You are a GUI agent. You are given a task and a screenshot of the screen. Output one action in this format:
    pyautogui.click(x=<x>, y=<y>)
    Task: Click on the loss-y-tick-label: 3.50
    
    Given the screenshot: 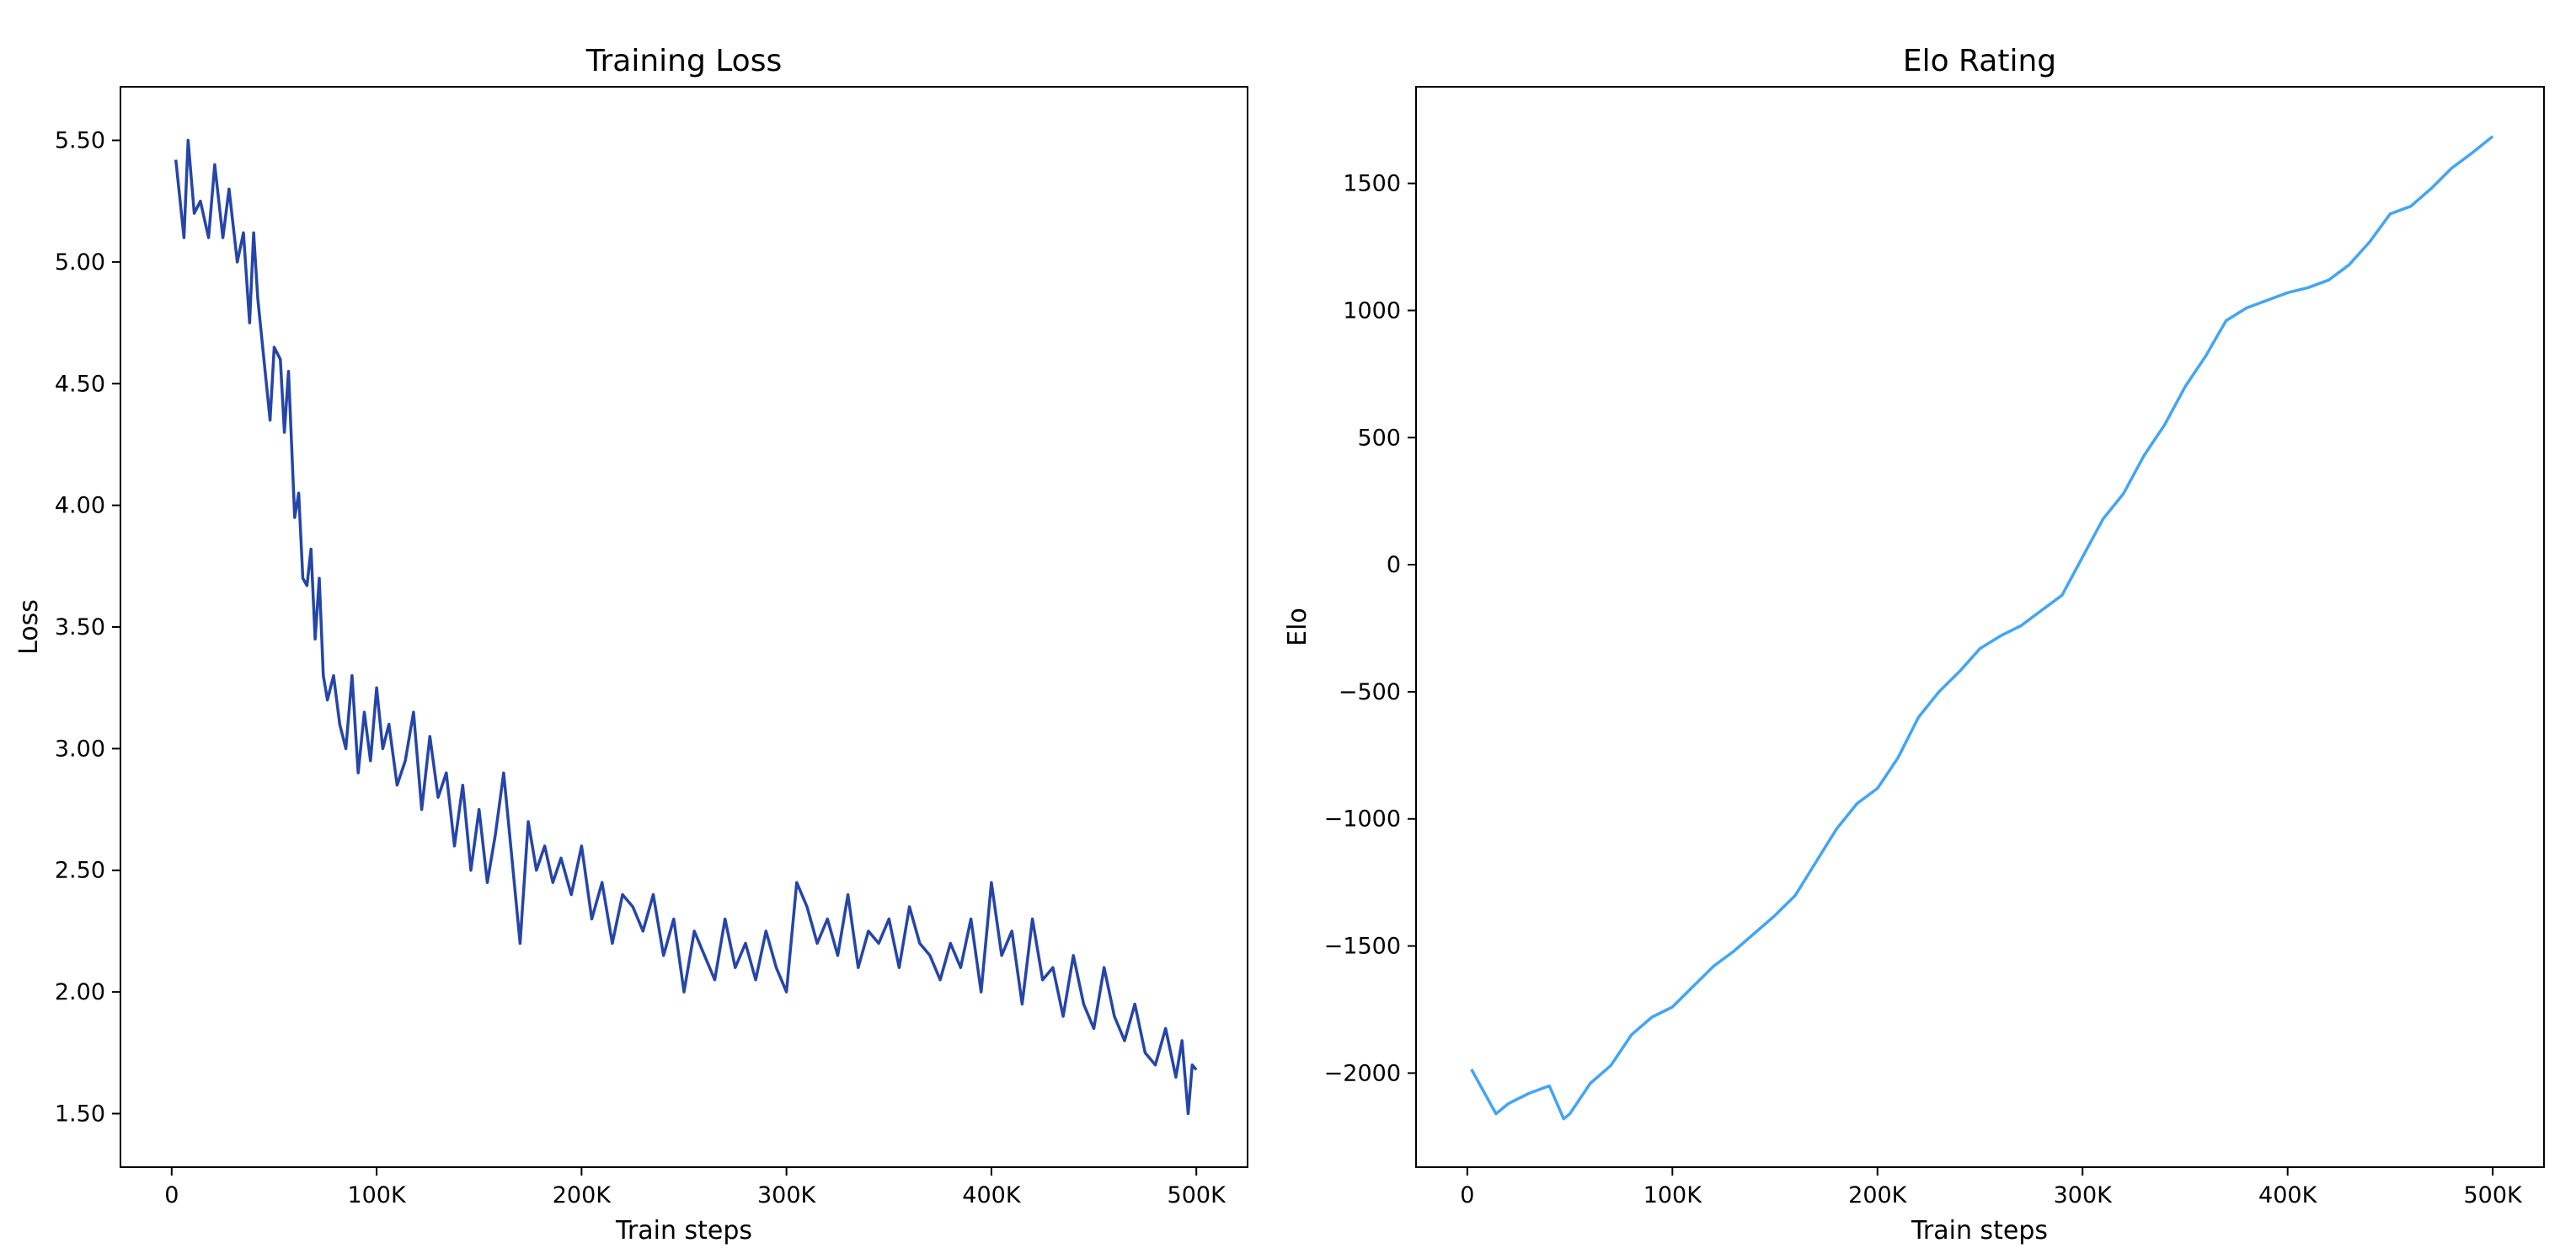 What is the action you would take?
    pyautogui.click(x=80, y=627)
    